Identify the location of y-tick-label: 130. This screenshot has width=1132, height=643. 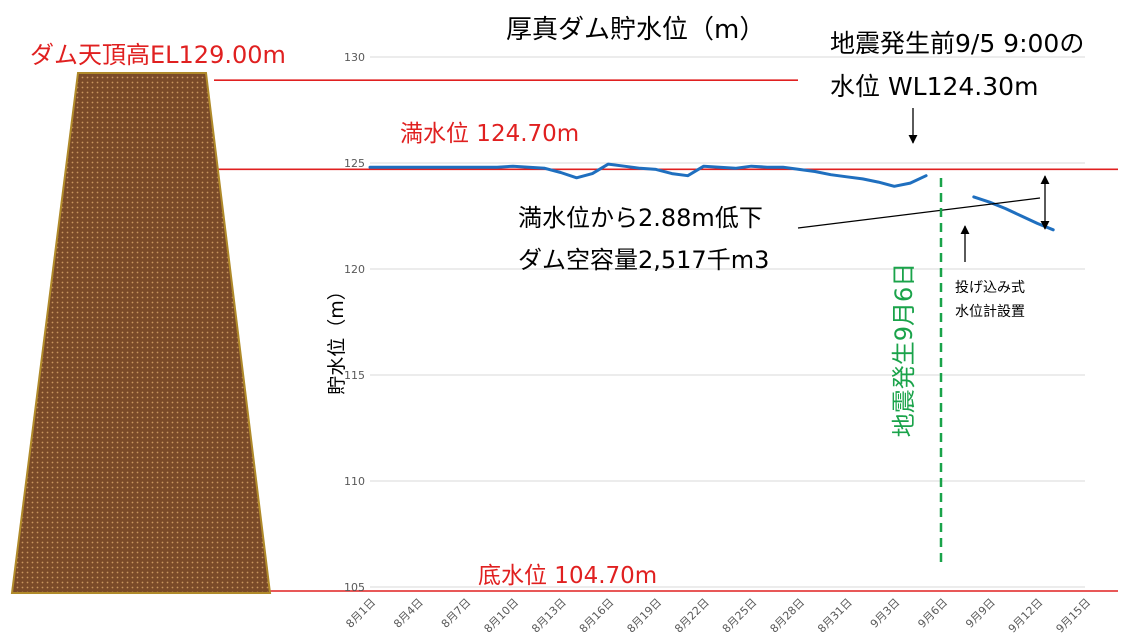
(354, 57).